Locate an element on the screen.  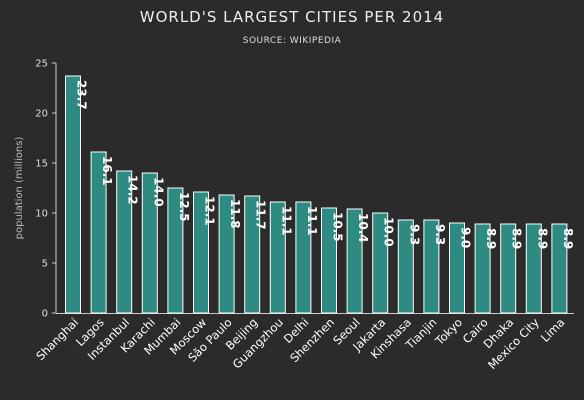
value-label: 12.5 is located at coordinates (184, 207).